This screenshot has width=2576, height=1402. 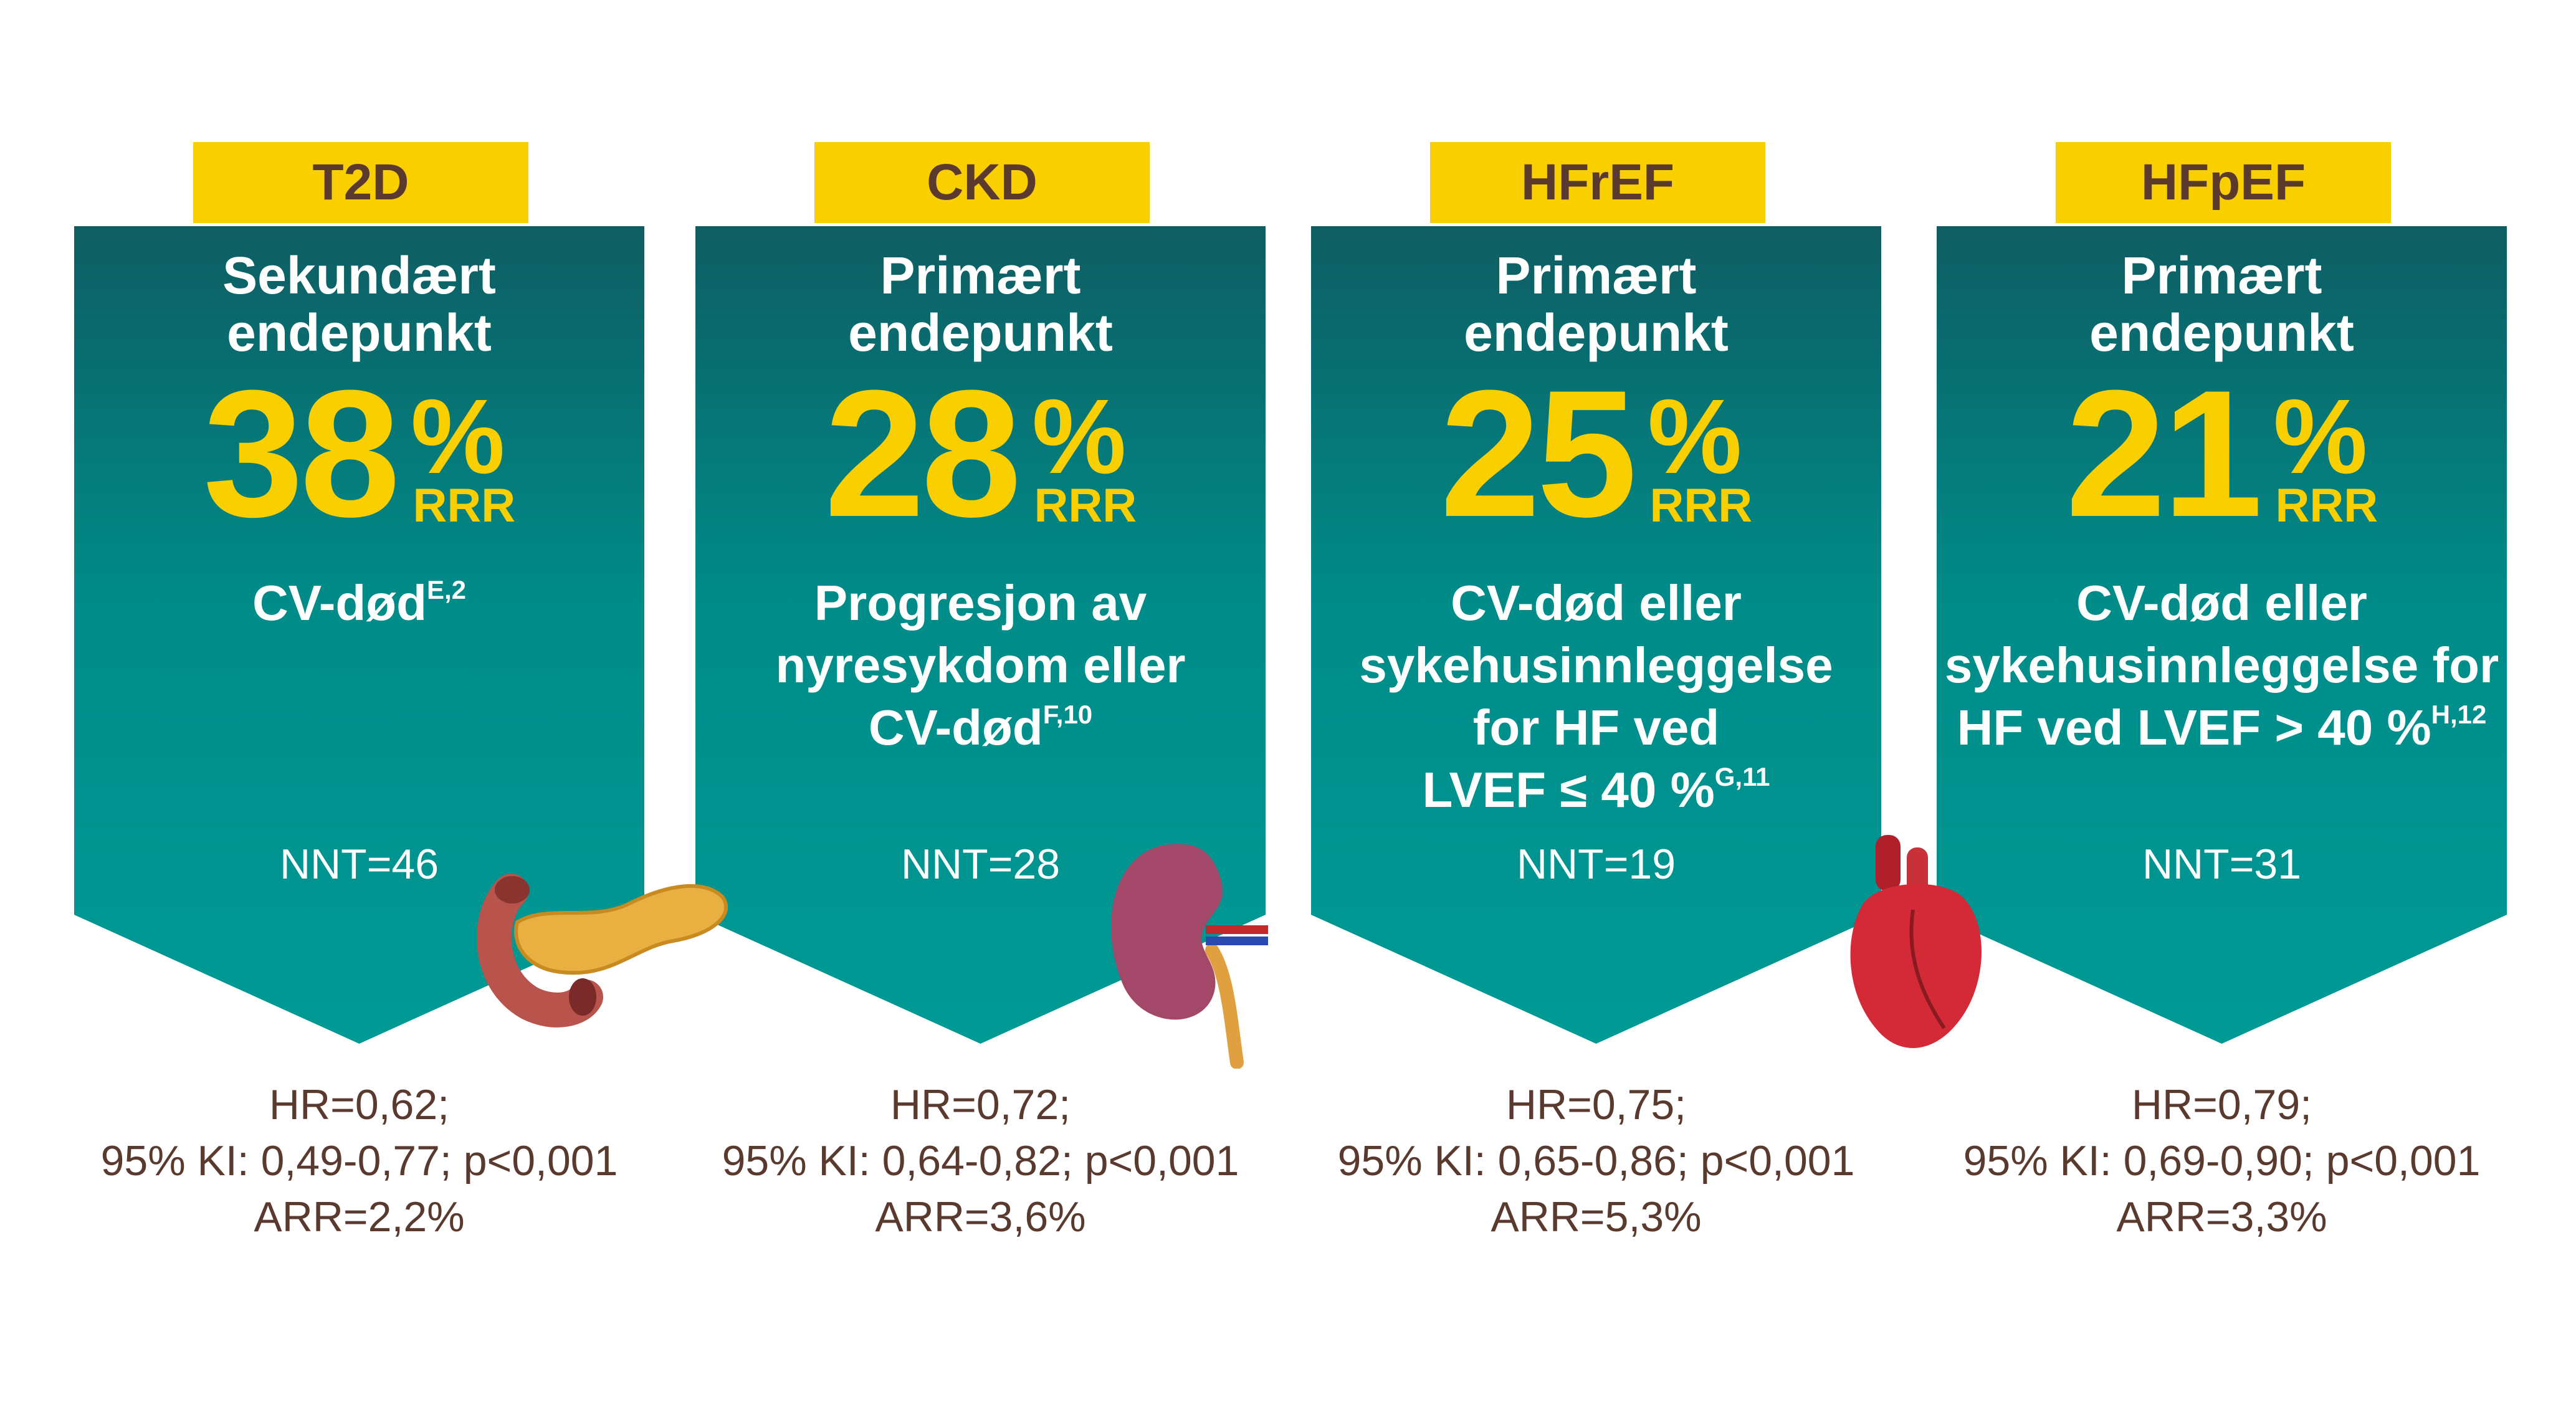 I want to click on outcome-line: sykehusinnleggelse, so click(x=1596, y=665).